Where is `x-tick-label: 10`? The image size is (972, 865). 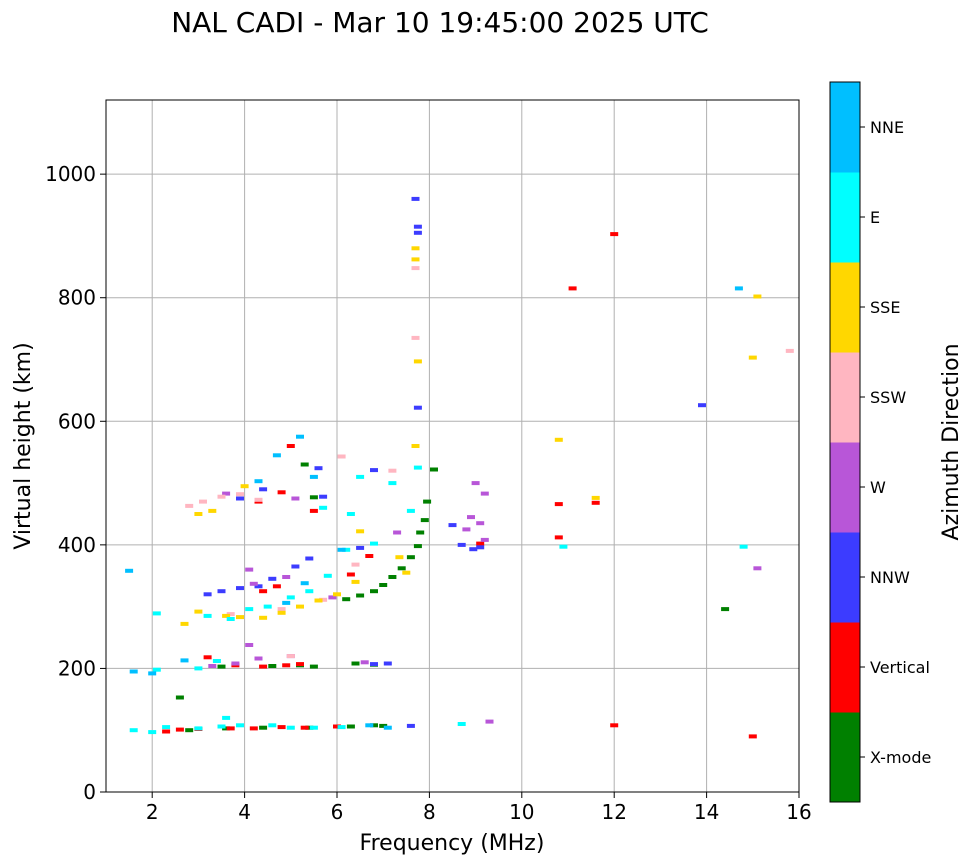
x-tick-label: 10 is located at coordinates (521, 812).